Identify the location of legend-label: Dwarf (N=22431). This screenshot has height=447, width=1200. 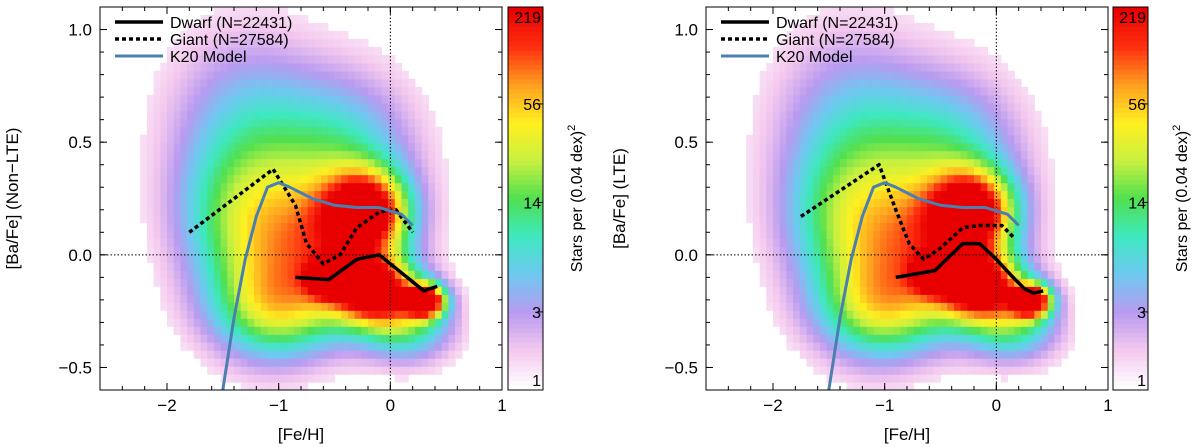
(231, 23).